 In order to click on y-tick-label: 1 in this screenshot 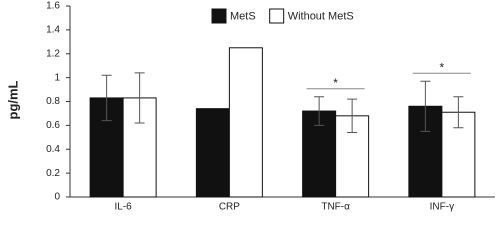, I will do `click(57, 77)`.